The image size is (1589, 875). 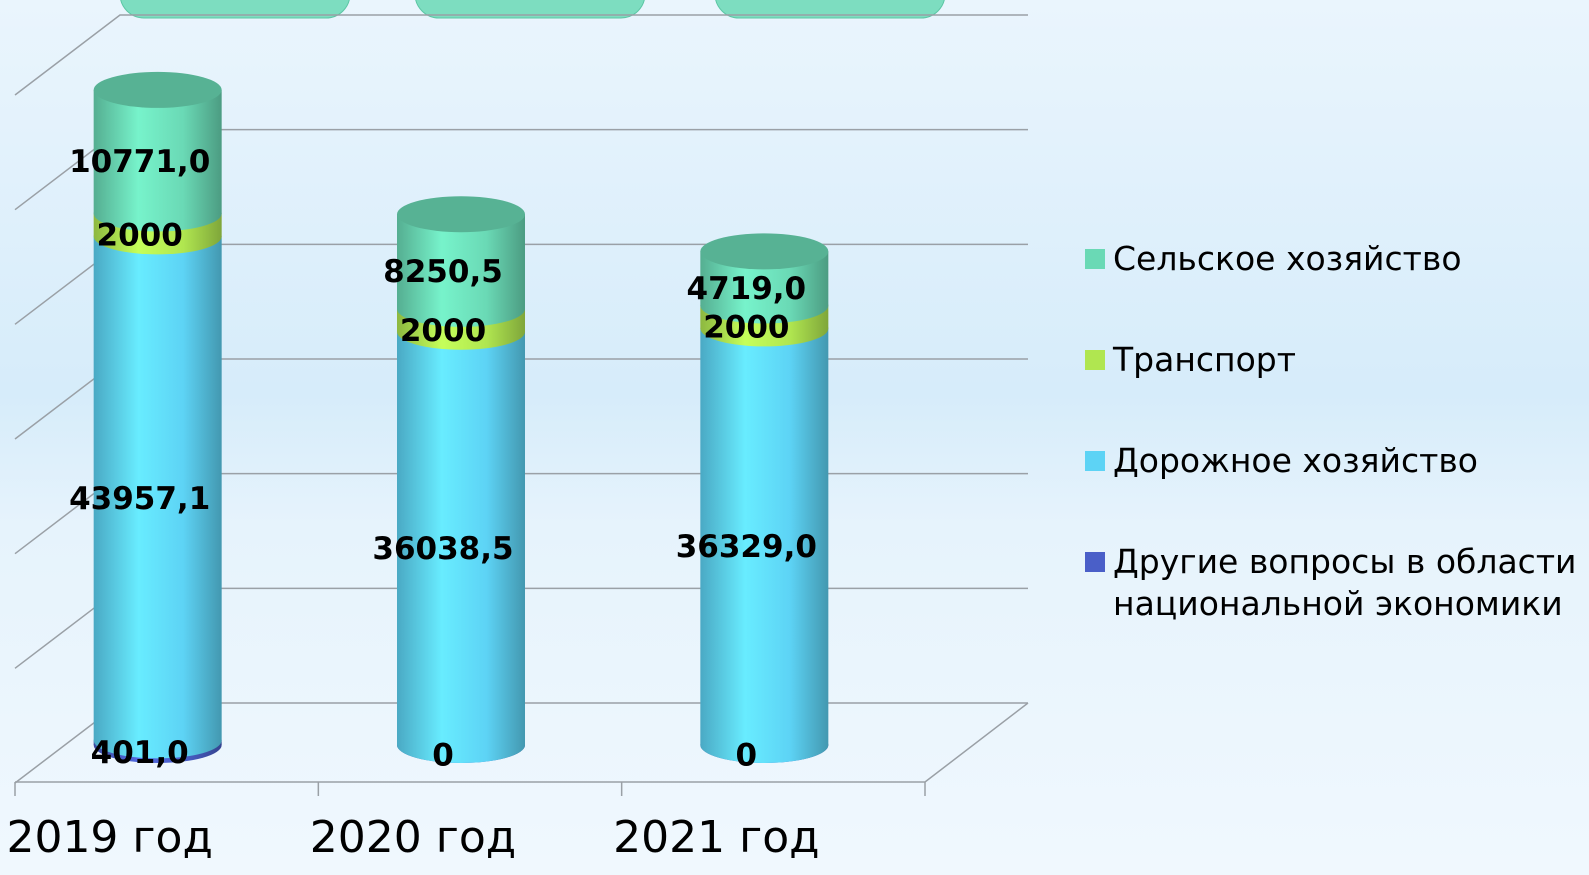 What do you see at coordinates (1204, 359) in the screenshot?
I see `legend-label: Транспорт` at bounding box center [1204, 359].